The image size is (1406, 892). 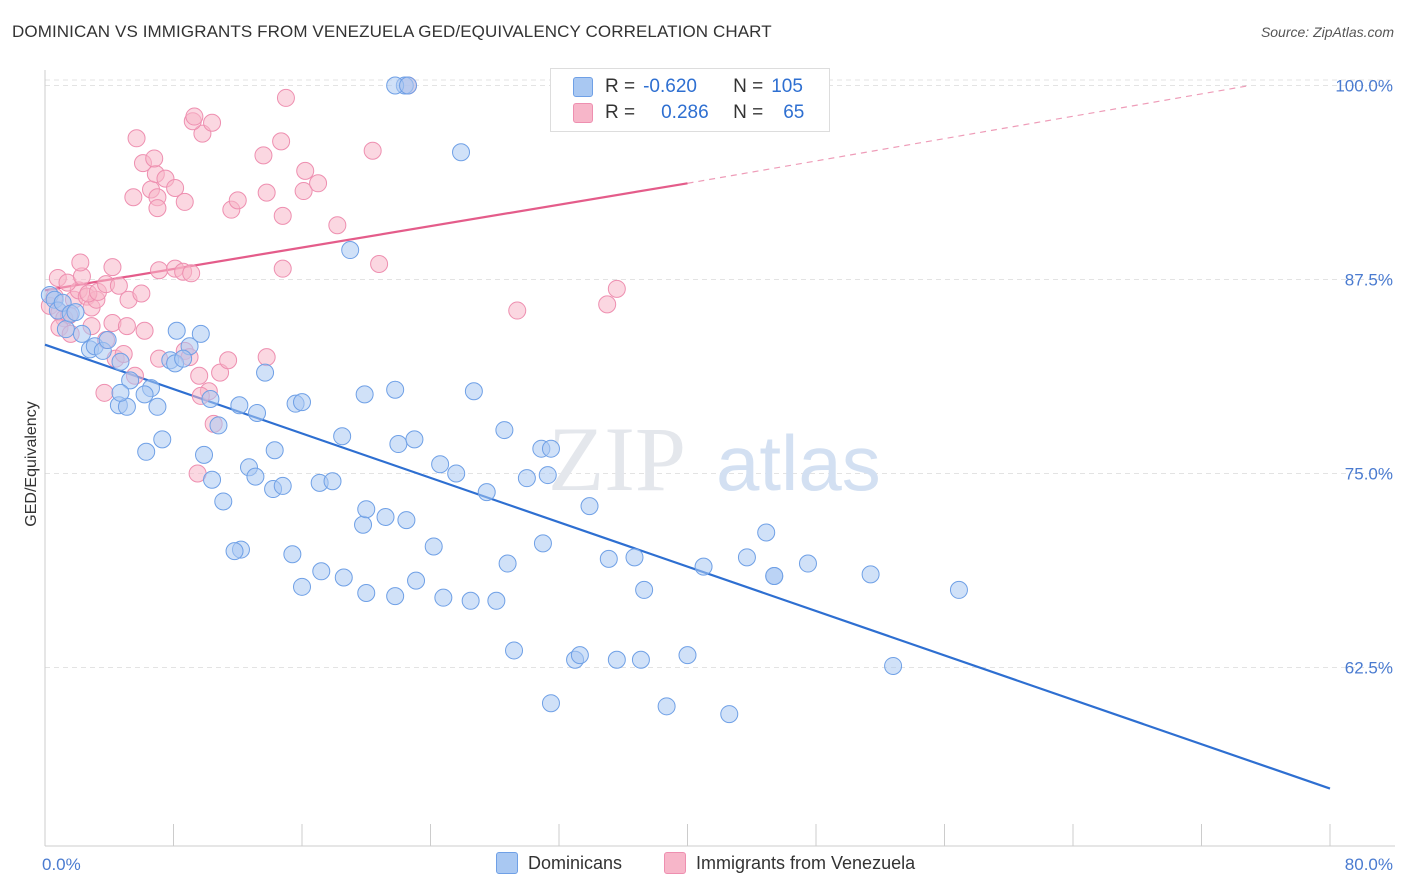 I want to click on watermark: ZIP atlas, so click(x=714, y=459).